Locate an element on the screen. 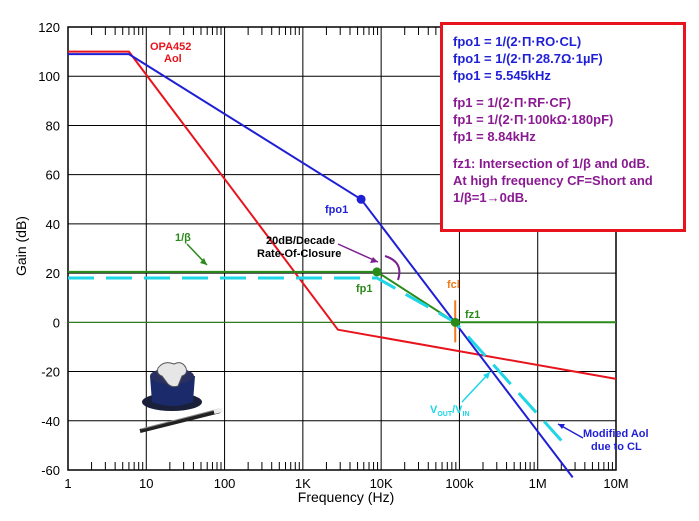 Image resolution: width=699 pixels, height=521 pixels. vout-v: V is located at coordinates (434, 410).